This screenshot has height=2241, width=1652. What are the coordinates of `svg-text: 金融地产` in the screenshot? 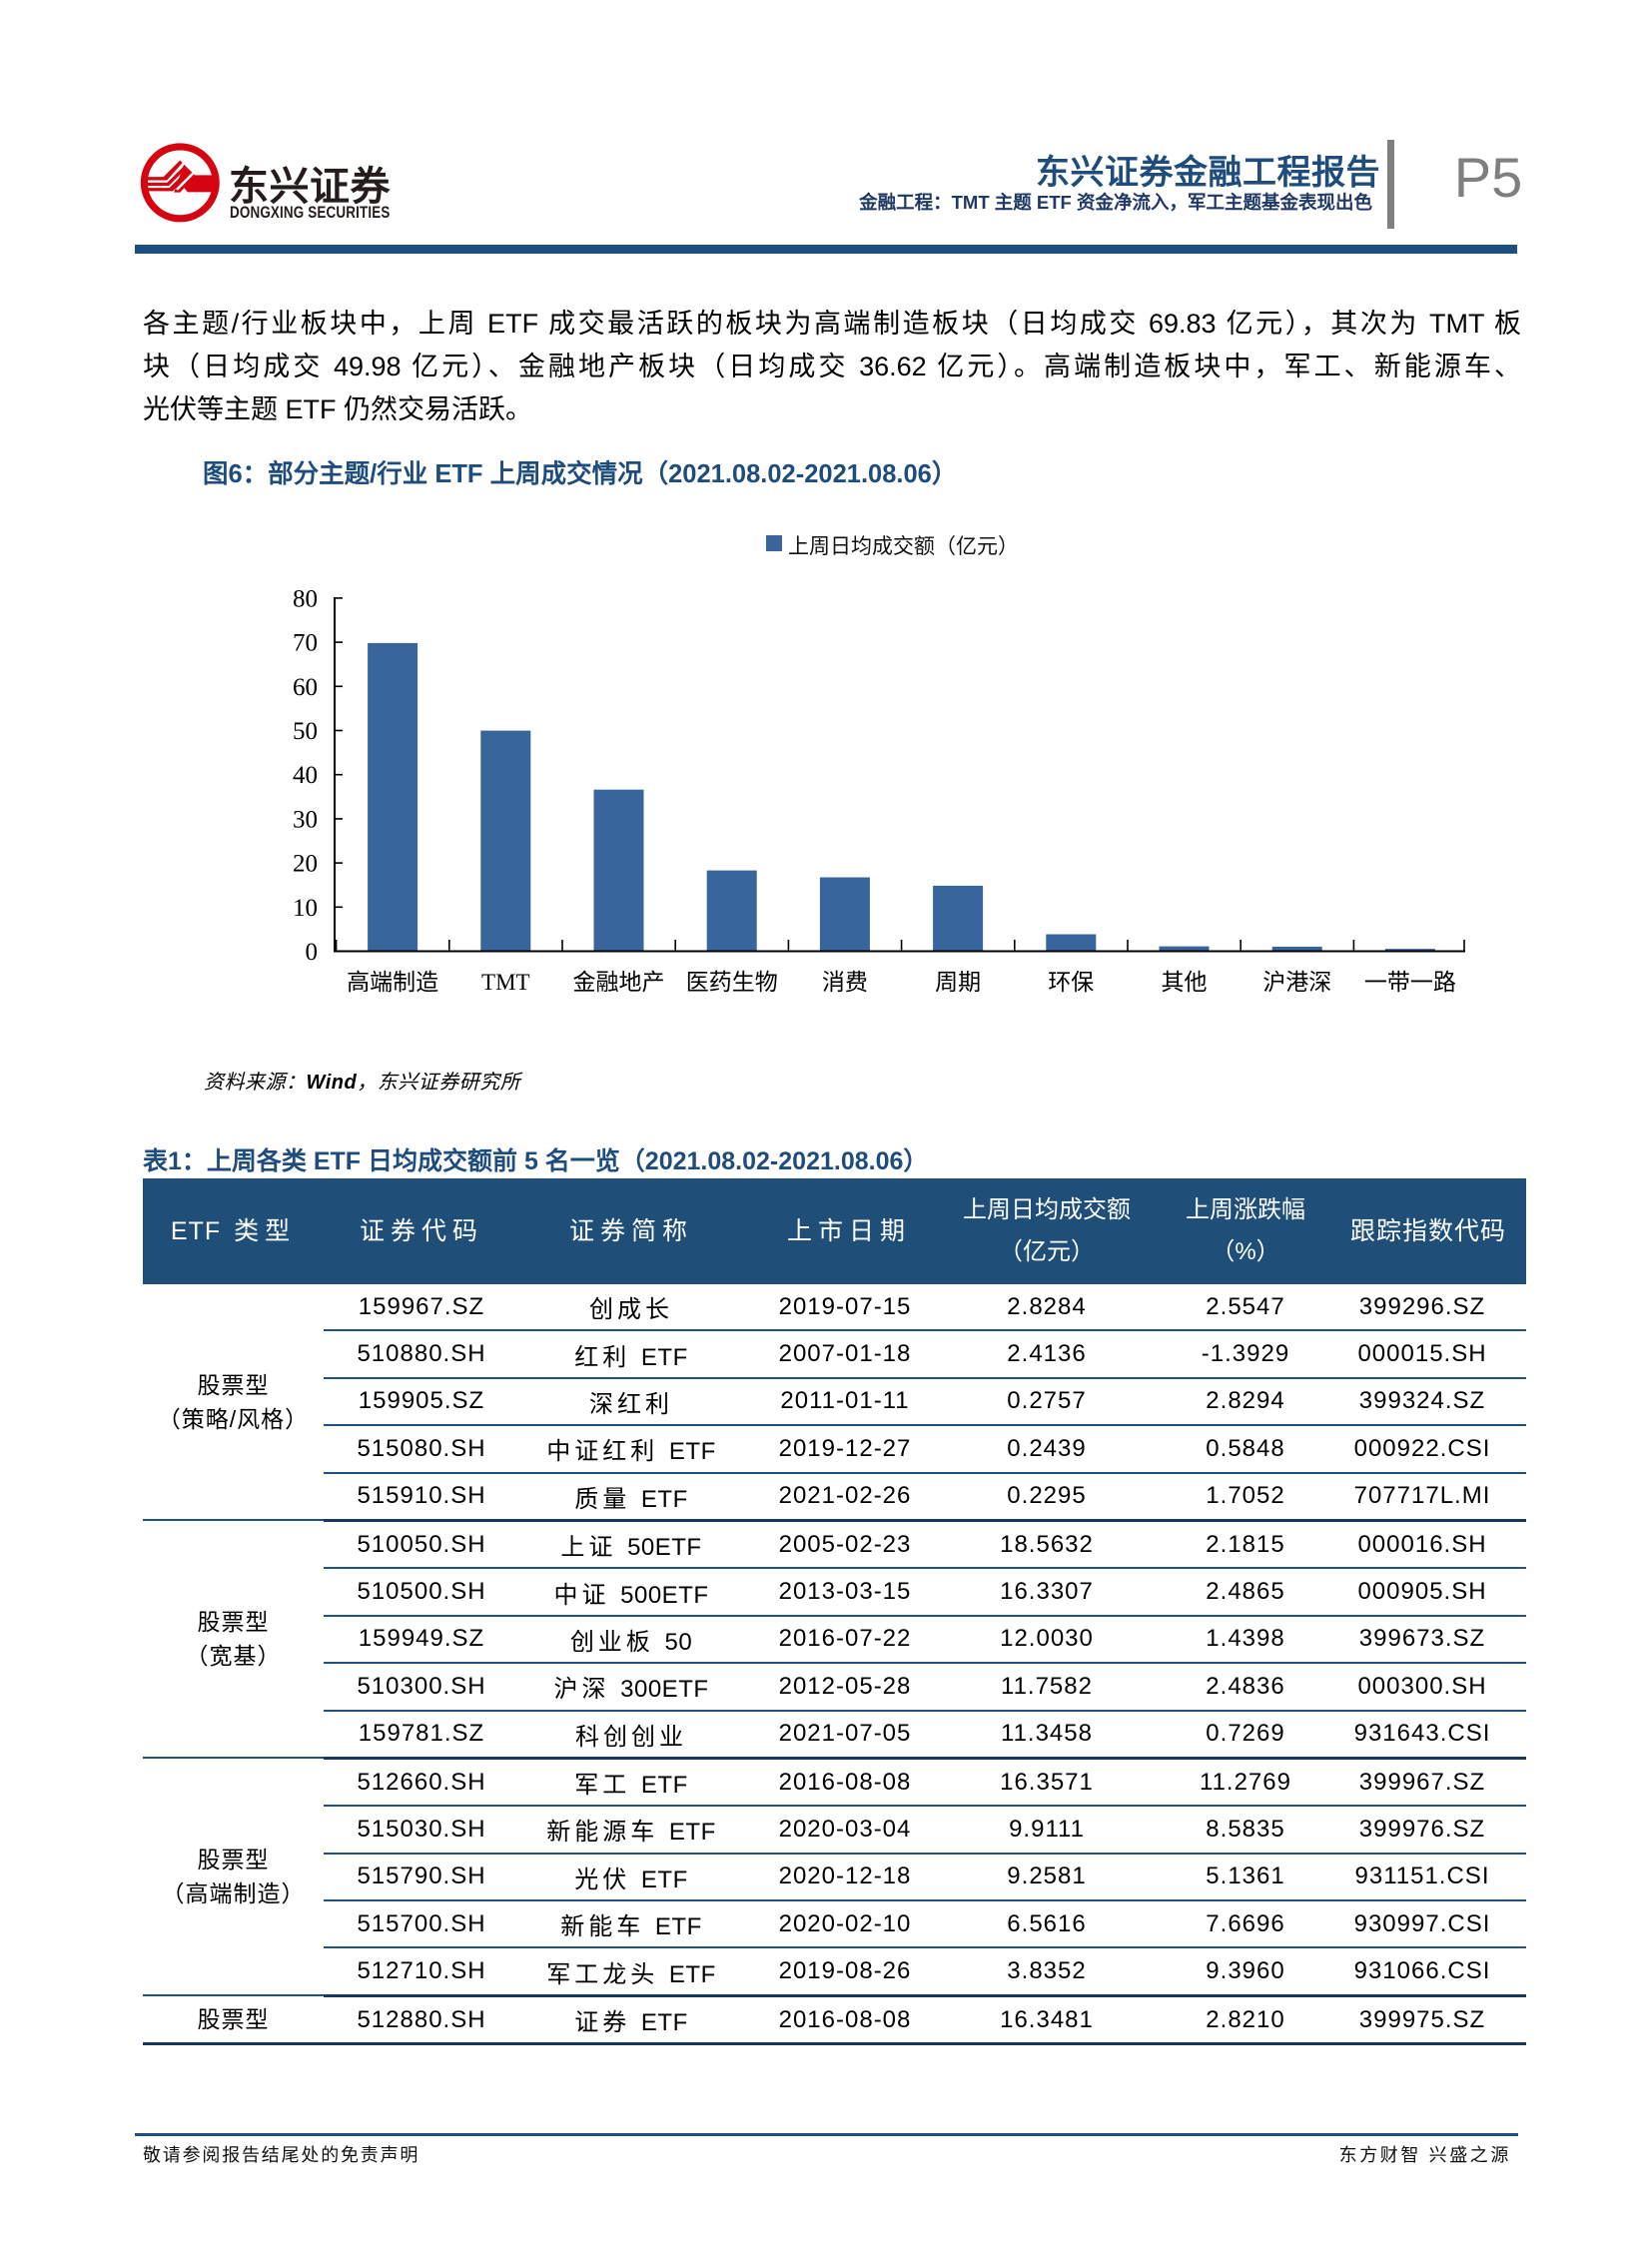 It's located at (619, 982).